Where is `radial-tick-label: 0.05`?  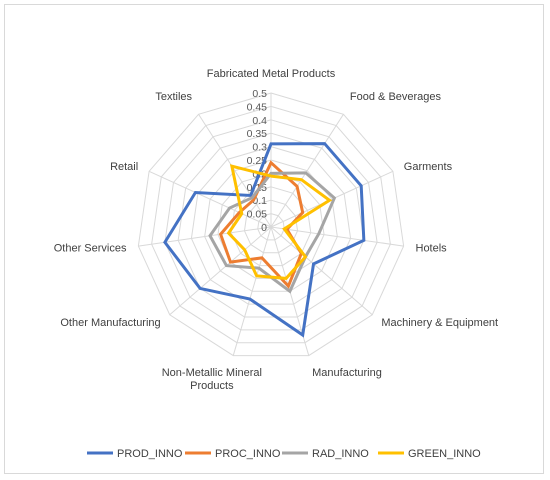 radial-tick-label: 0.05 is located at coordinates (257, 215).